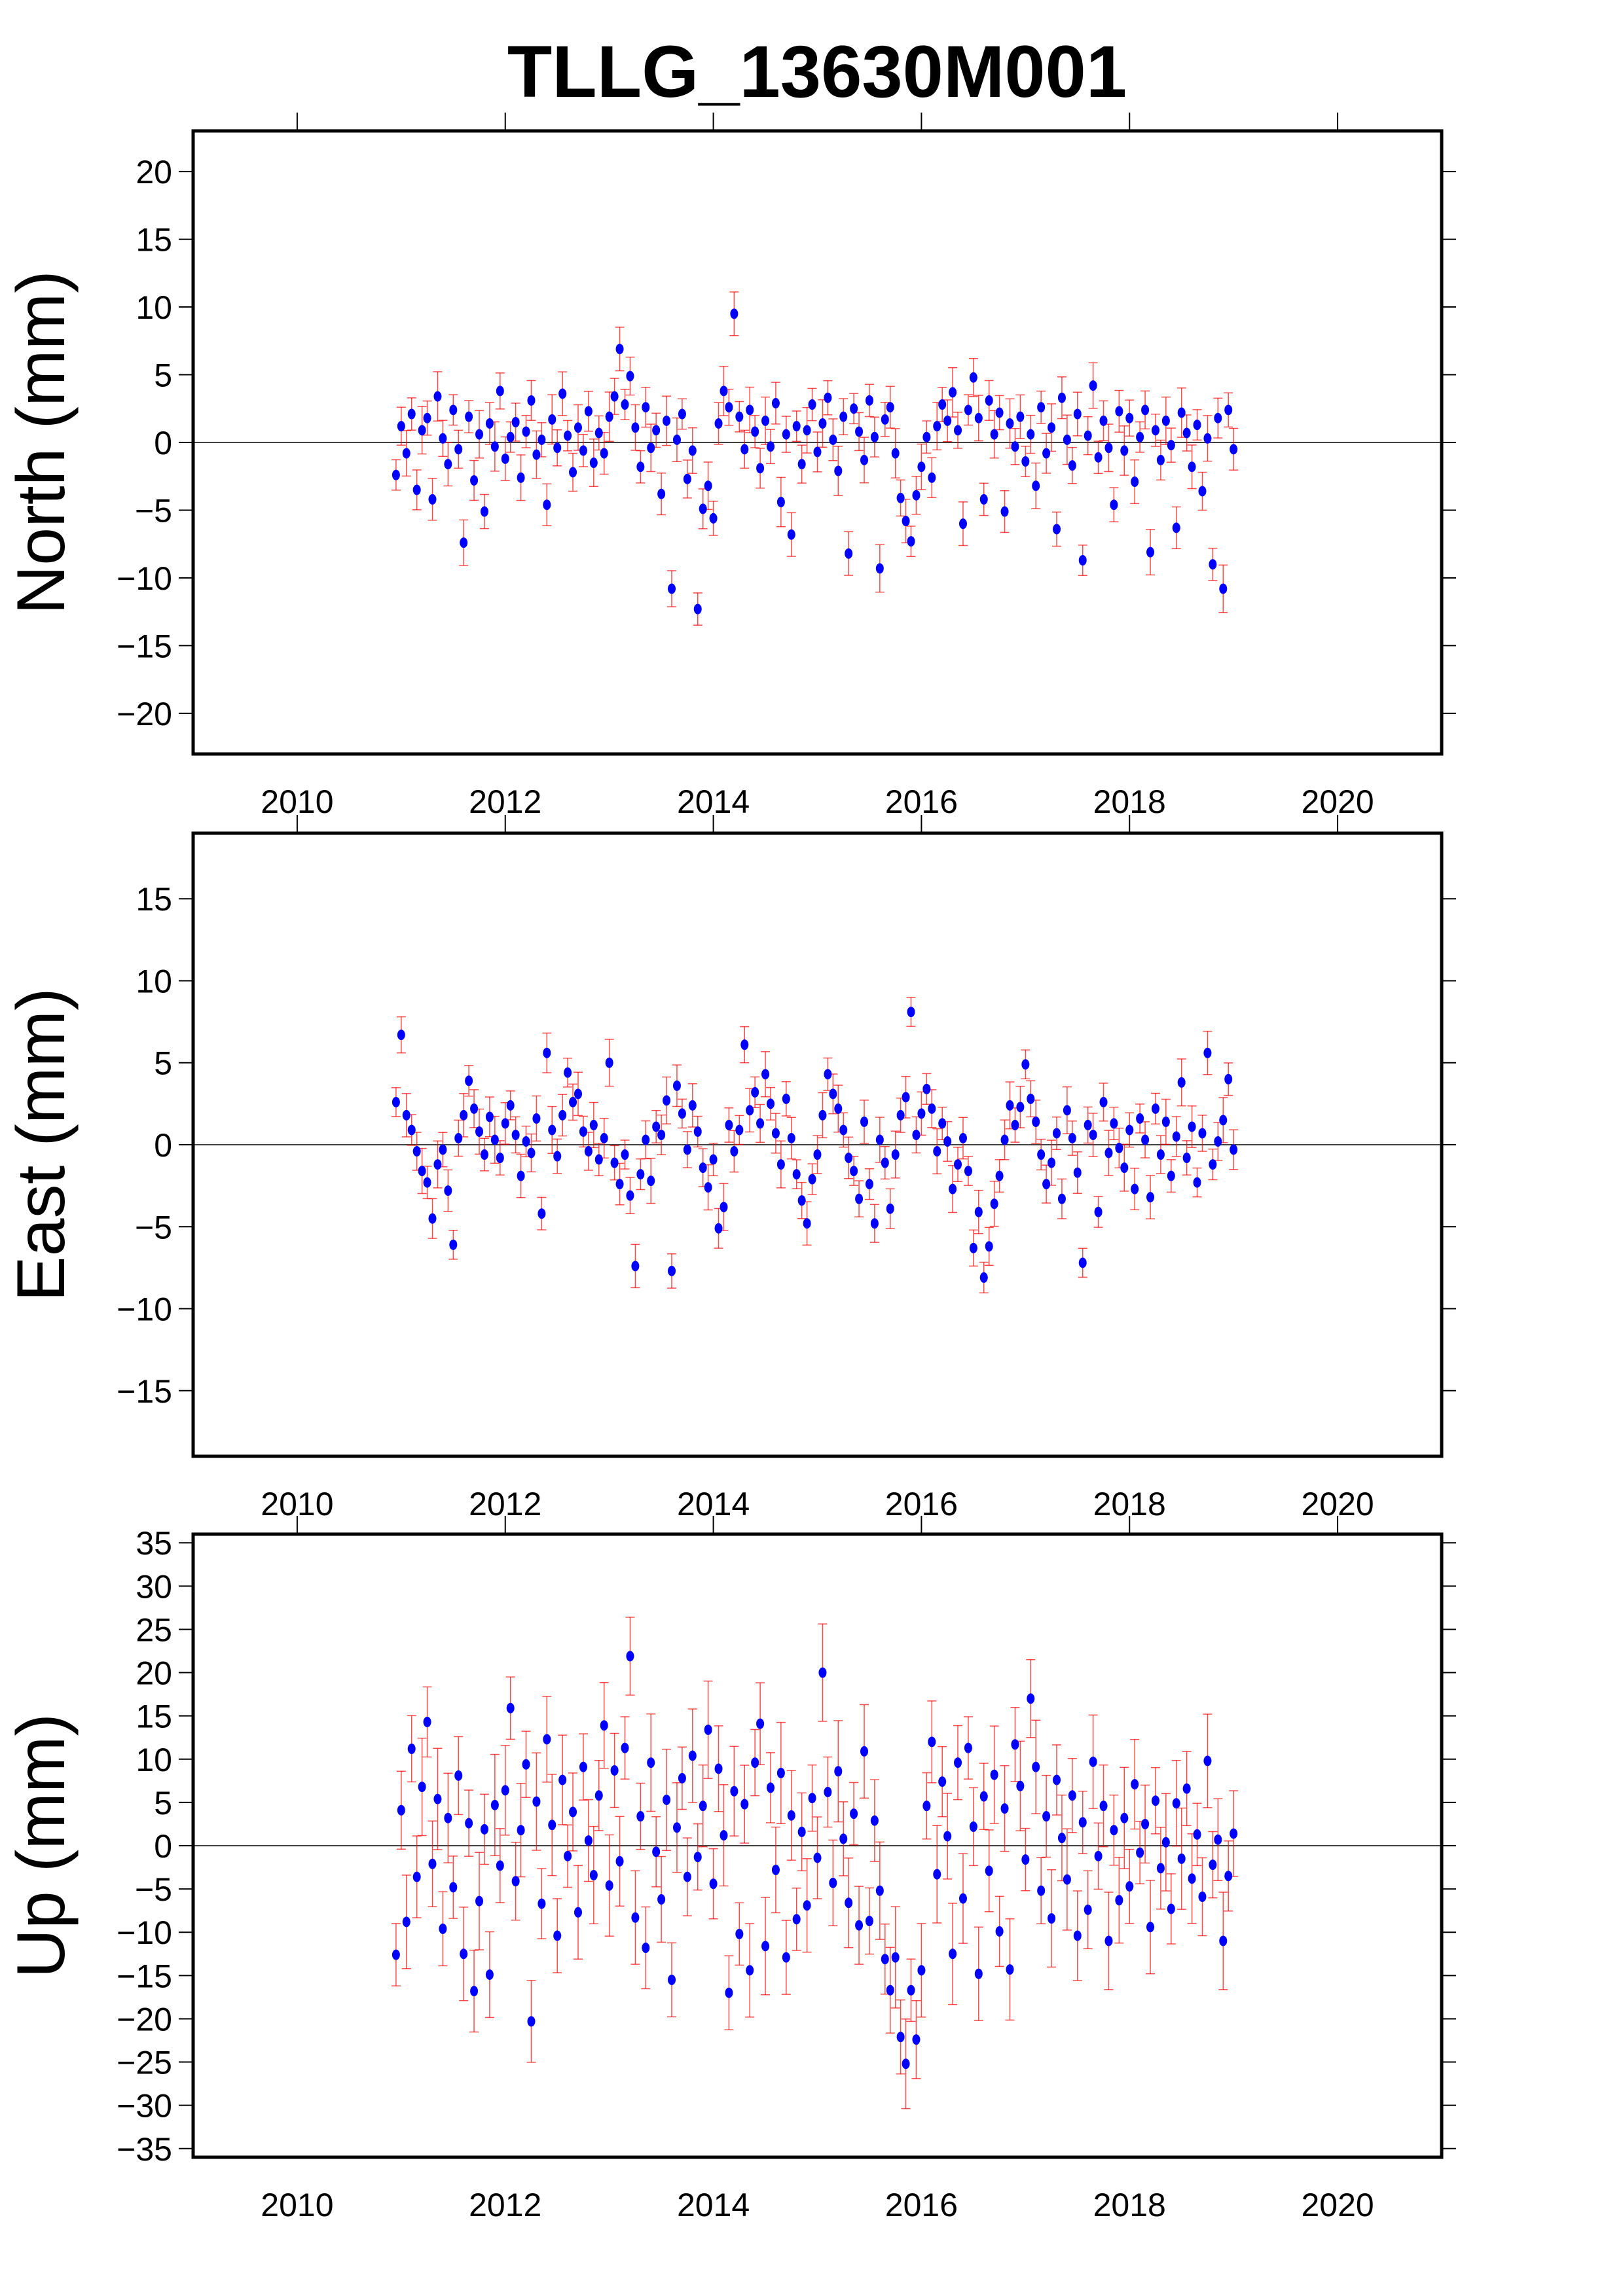 This screenshot has width=1623, height=2296. I want to click on y-tick-label: −10, so click(144, 578).